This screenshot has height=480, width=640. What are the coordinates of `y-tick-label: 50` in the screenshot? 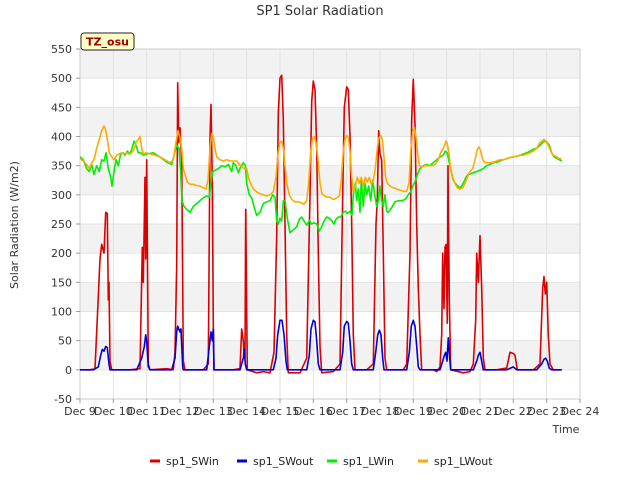 It's located at (65, 341).